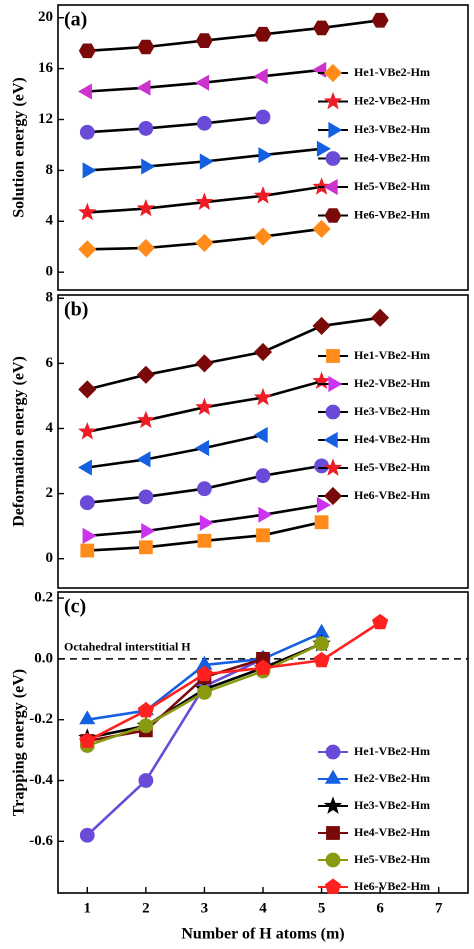  What do you see at coordinates (439, 908) in the screenshot?
I see `x-tick-label: 7` at bounding box center [439, 908].